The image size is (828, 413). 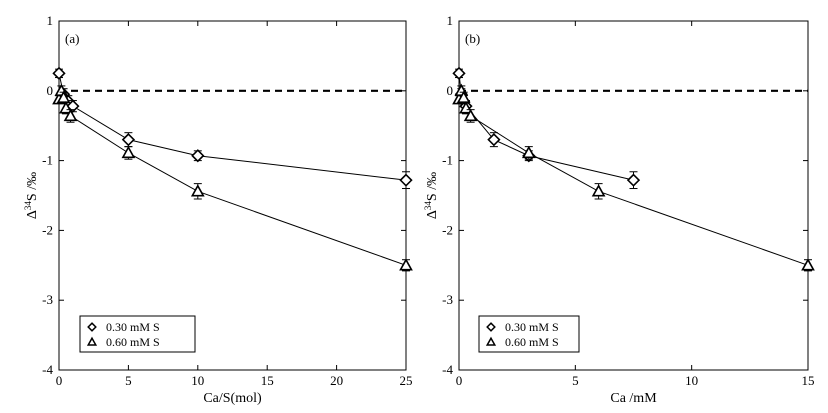 What do you see at coordinates (633, 398) in the screenshot?
I see `x-axis-title: Ca /mM` at bounding box center [633, 398].